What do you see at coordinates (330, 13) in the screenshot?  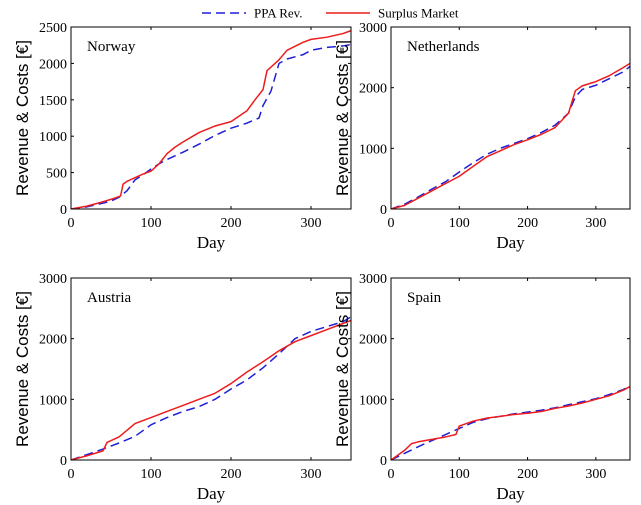 I see `legend: PPA Rev. Surplus Market` at bounding box center [330, 13].